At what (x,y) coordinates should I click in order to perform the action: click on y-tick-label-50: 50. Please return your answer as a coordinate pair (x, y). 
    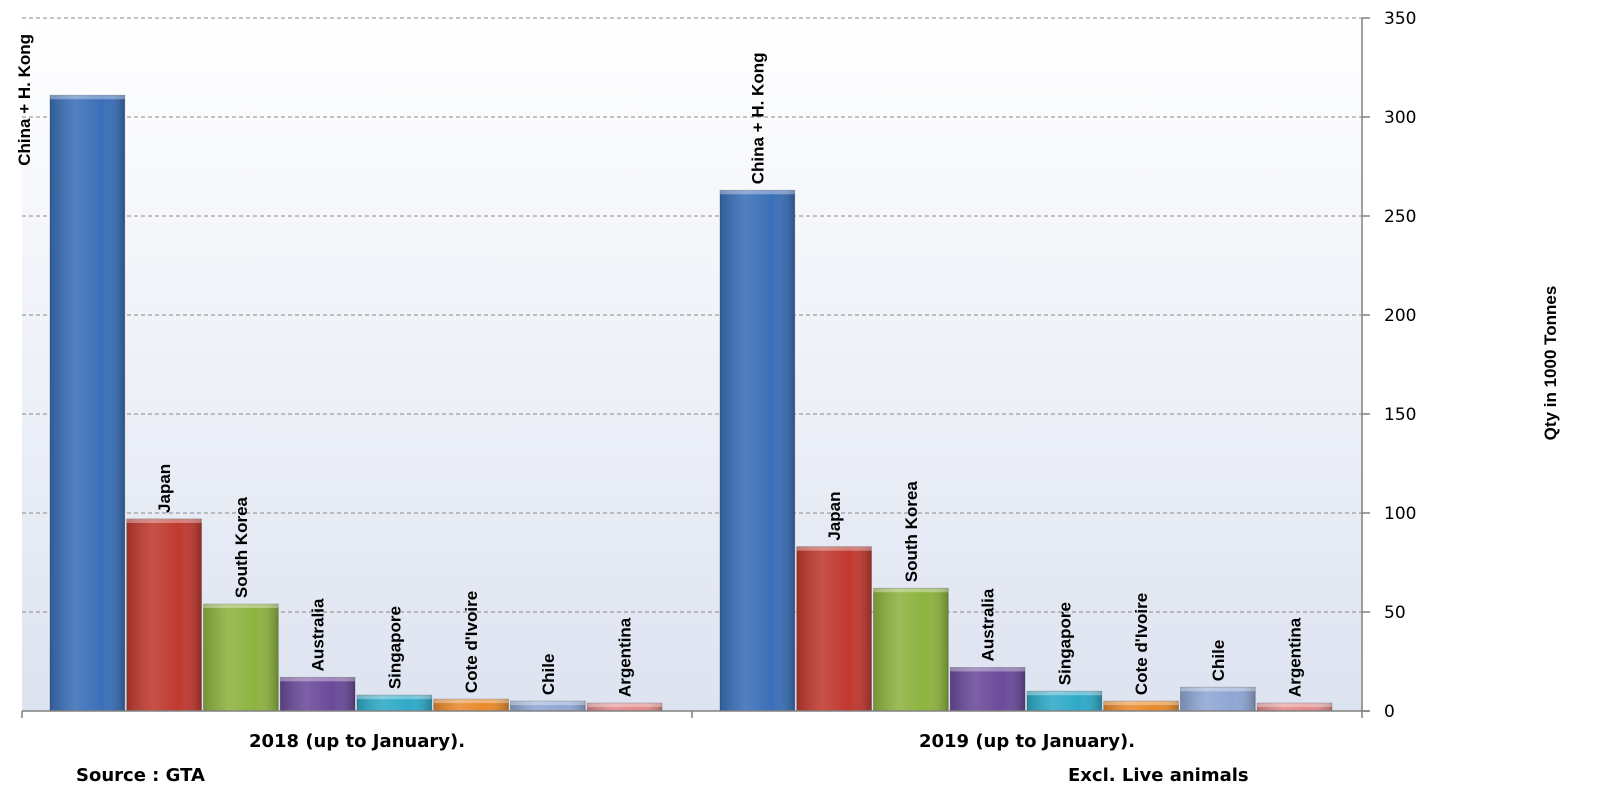
    Looking at the image, I should click on (1395, 613).